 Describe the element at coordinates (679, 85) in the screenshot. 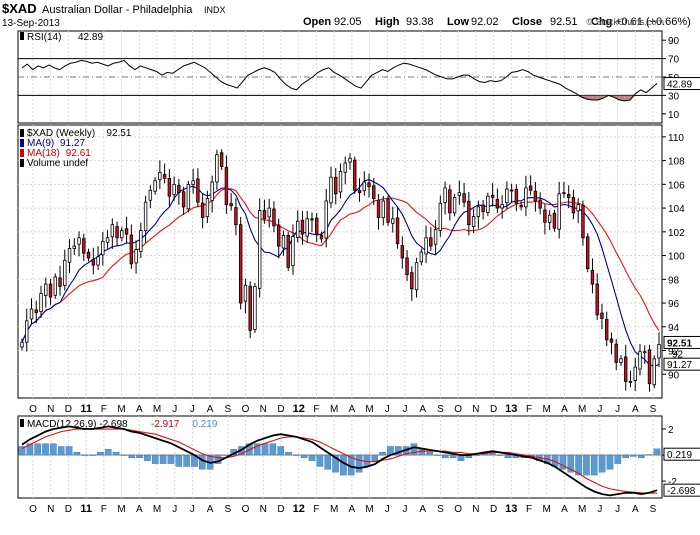

I see `rsi-last-value: 42.89` at that location.